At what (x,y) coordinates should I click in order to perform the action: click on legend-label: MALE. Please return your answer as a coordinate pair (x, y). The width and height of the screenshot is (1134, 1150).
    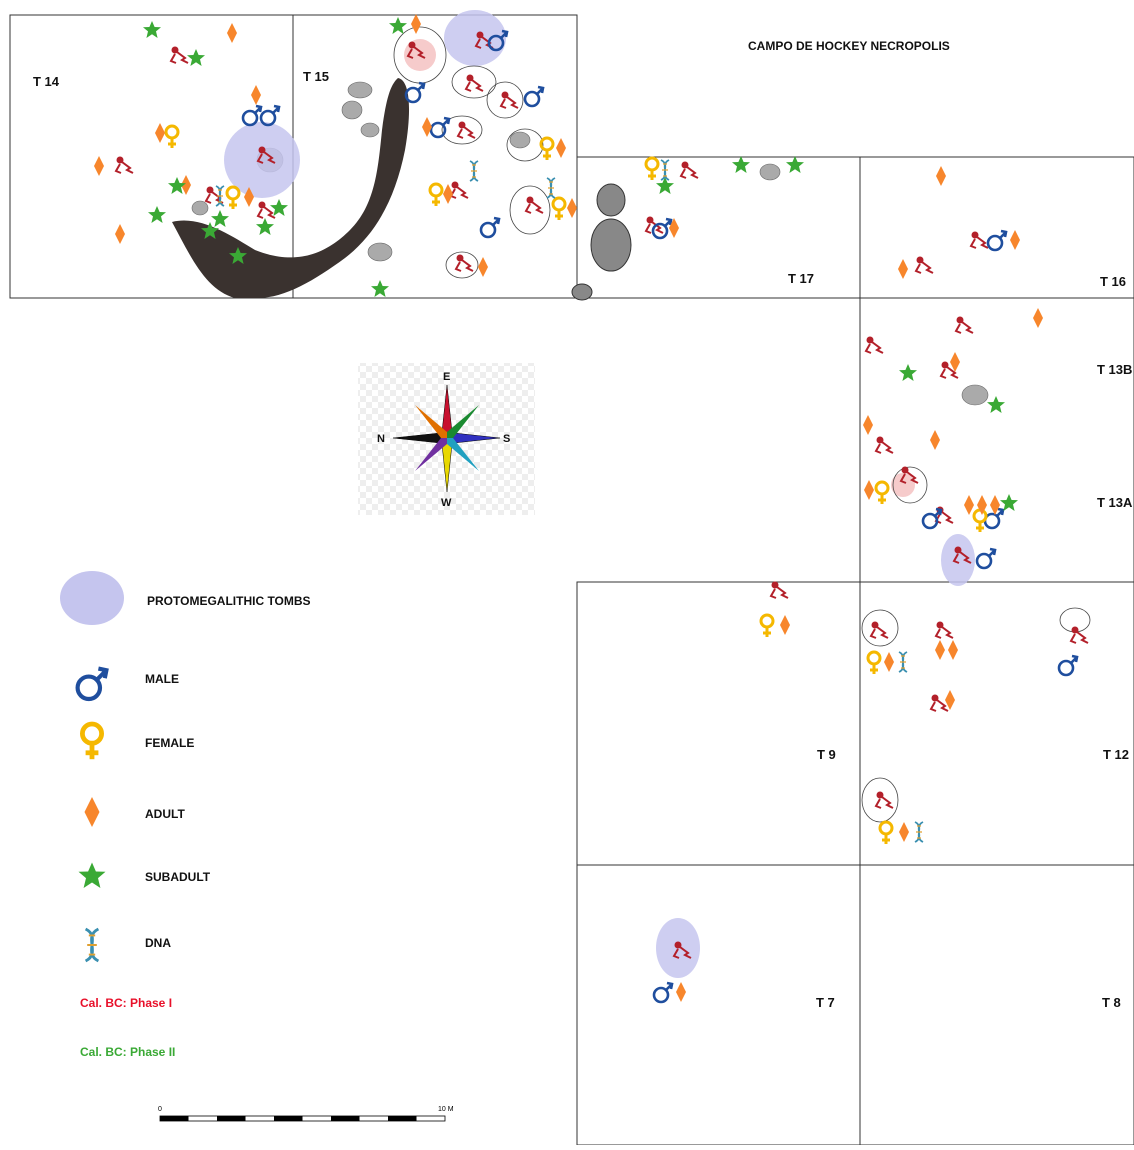
    Looking at the image, I should click on (162, 679).